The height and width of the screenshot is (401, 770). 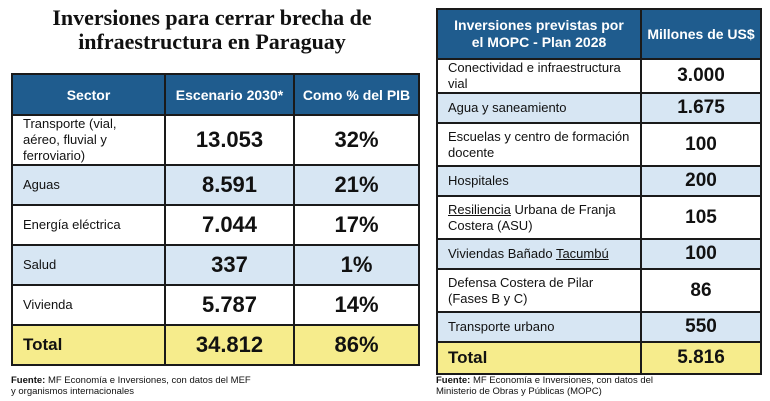 I want to click on title-line-1: Inversiones para cerrar brecha de, so click(x=212, y=17).